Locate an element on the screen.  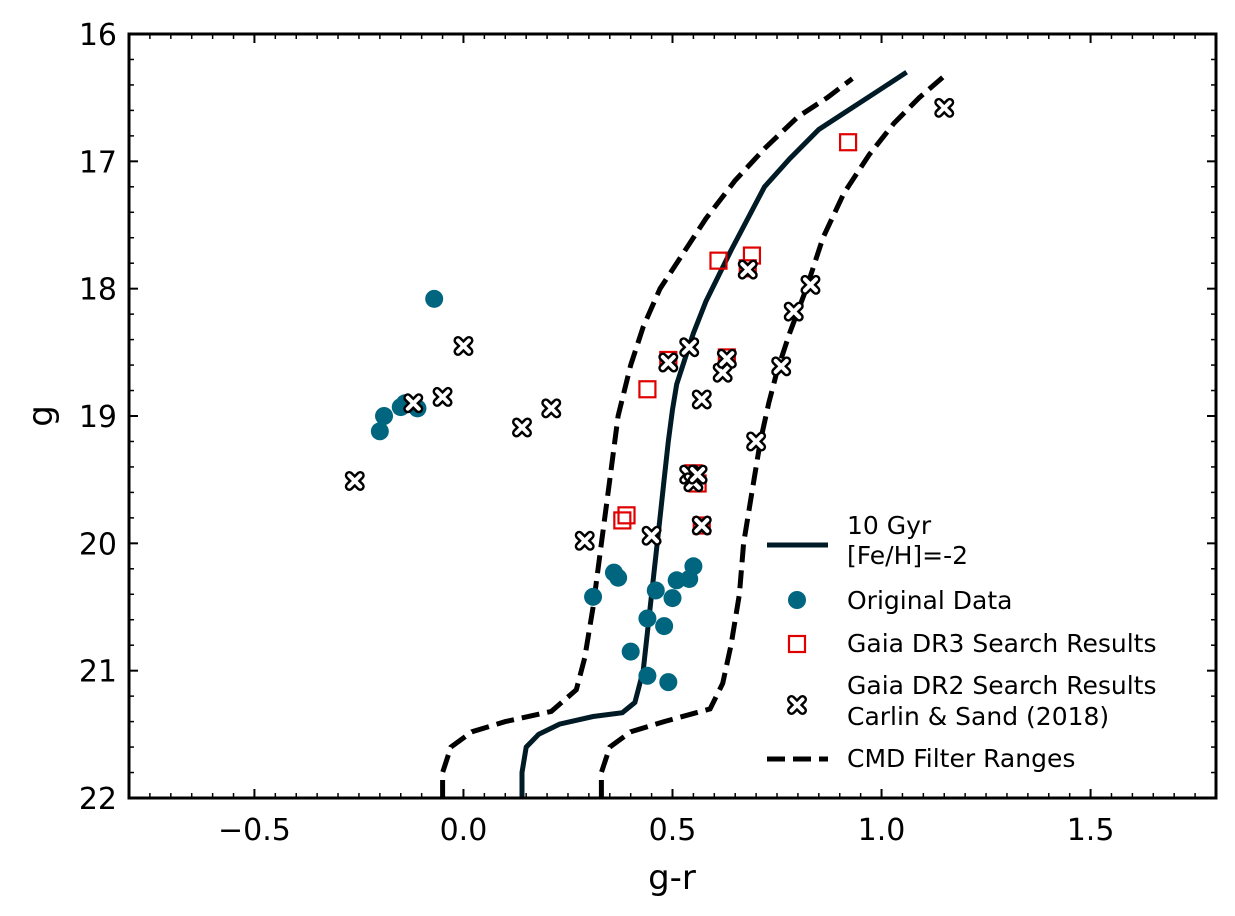
legend-dr3-swatch is located at coordinates (797, 644).